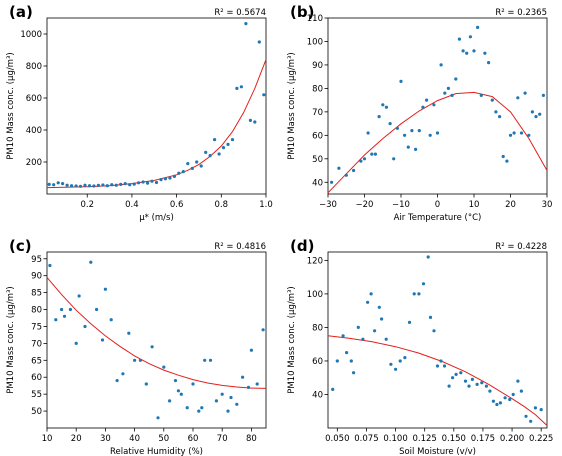 Image resolution: width=562 pixels, height=456 pixels. What do you see at coordinates (34, 163) in the screenshot?
I see `y-tick-label: 200` at bounding box center [34, 163].